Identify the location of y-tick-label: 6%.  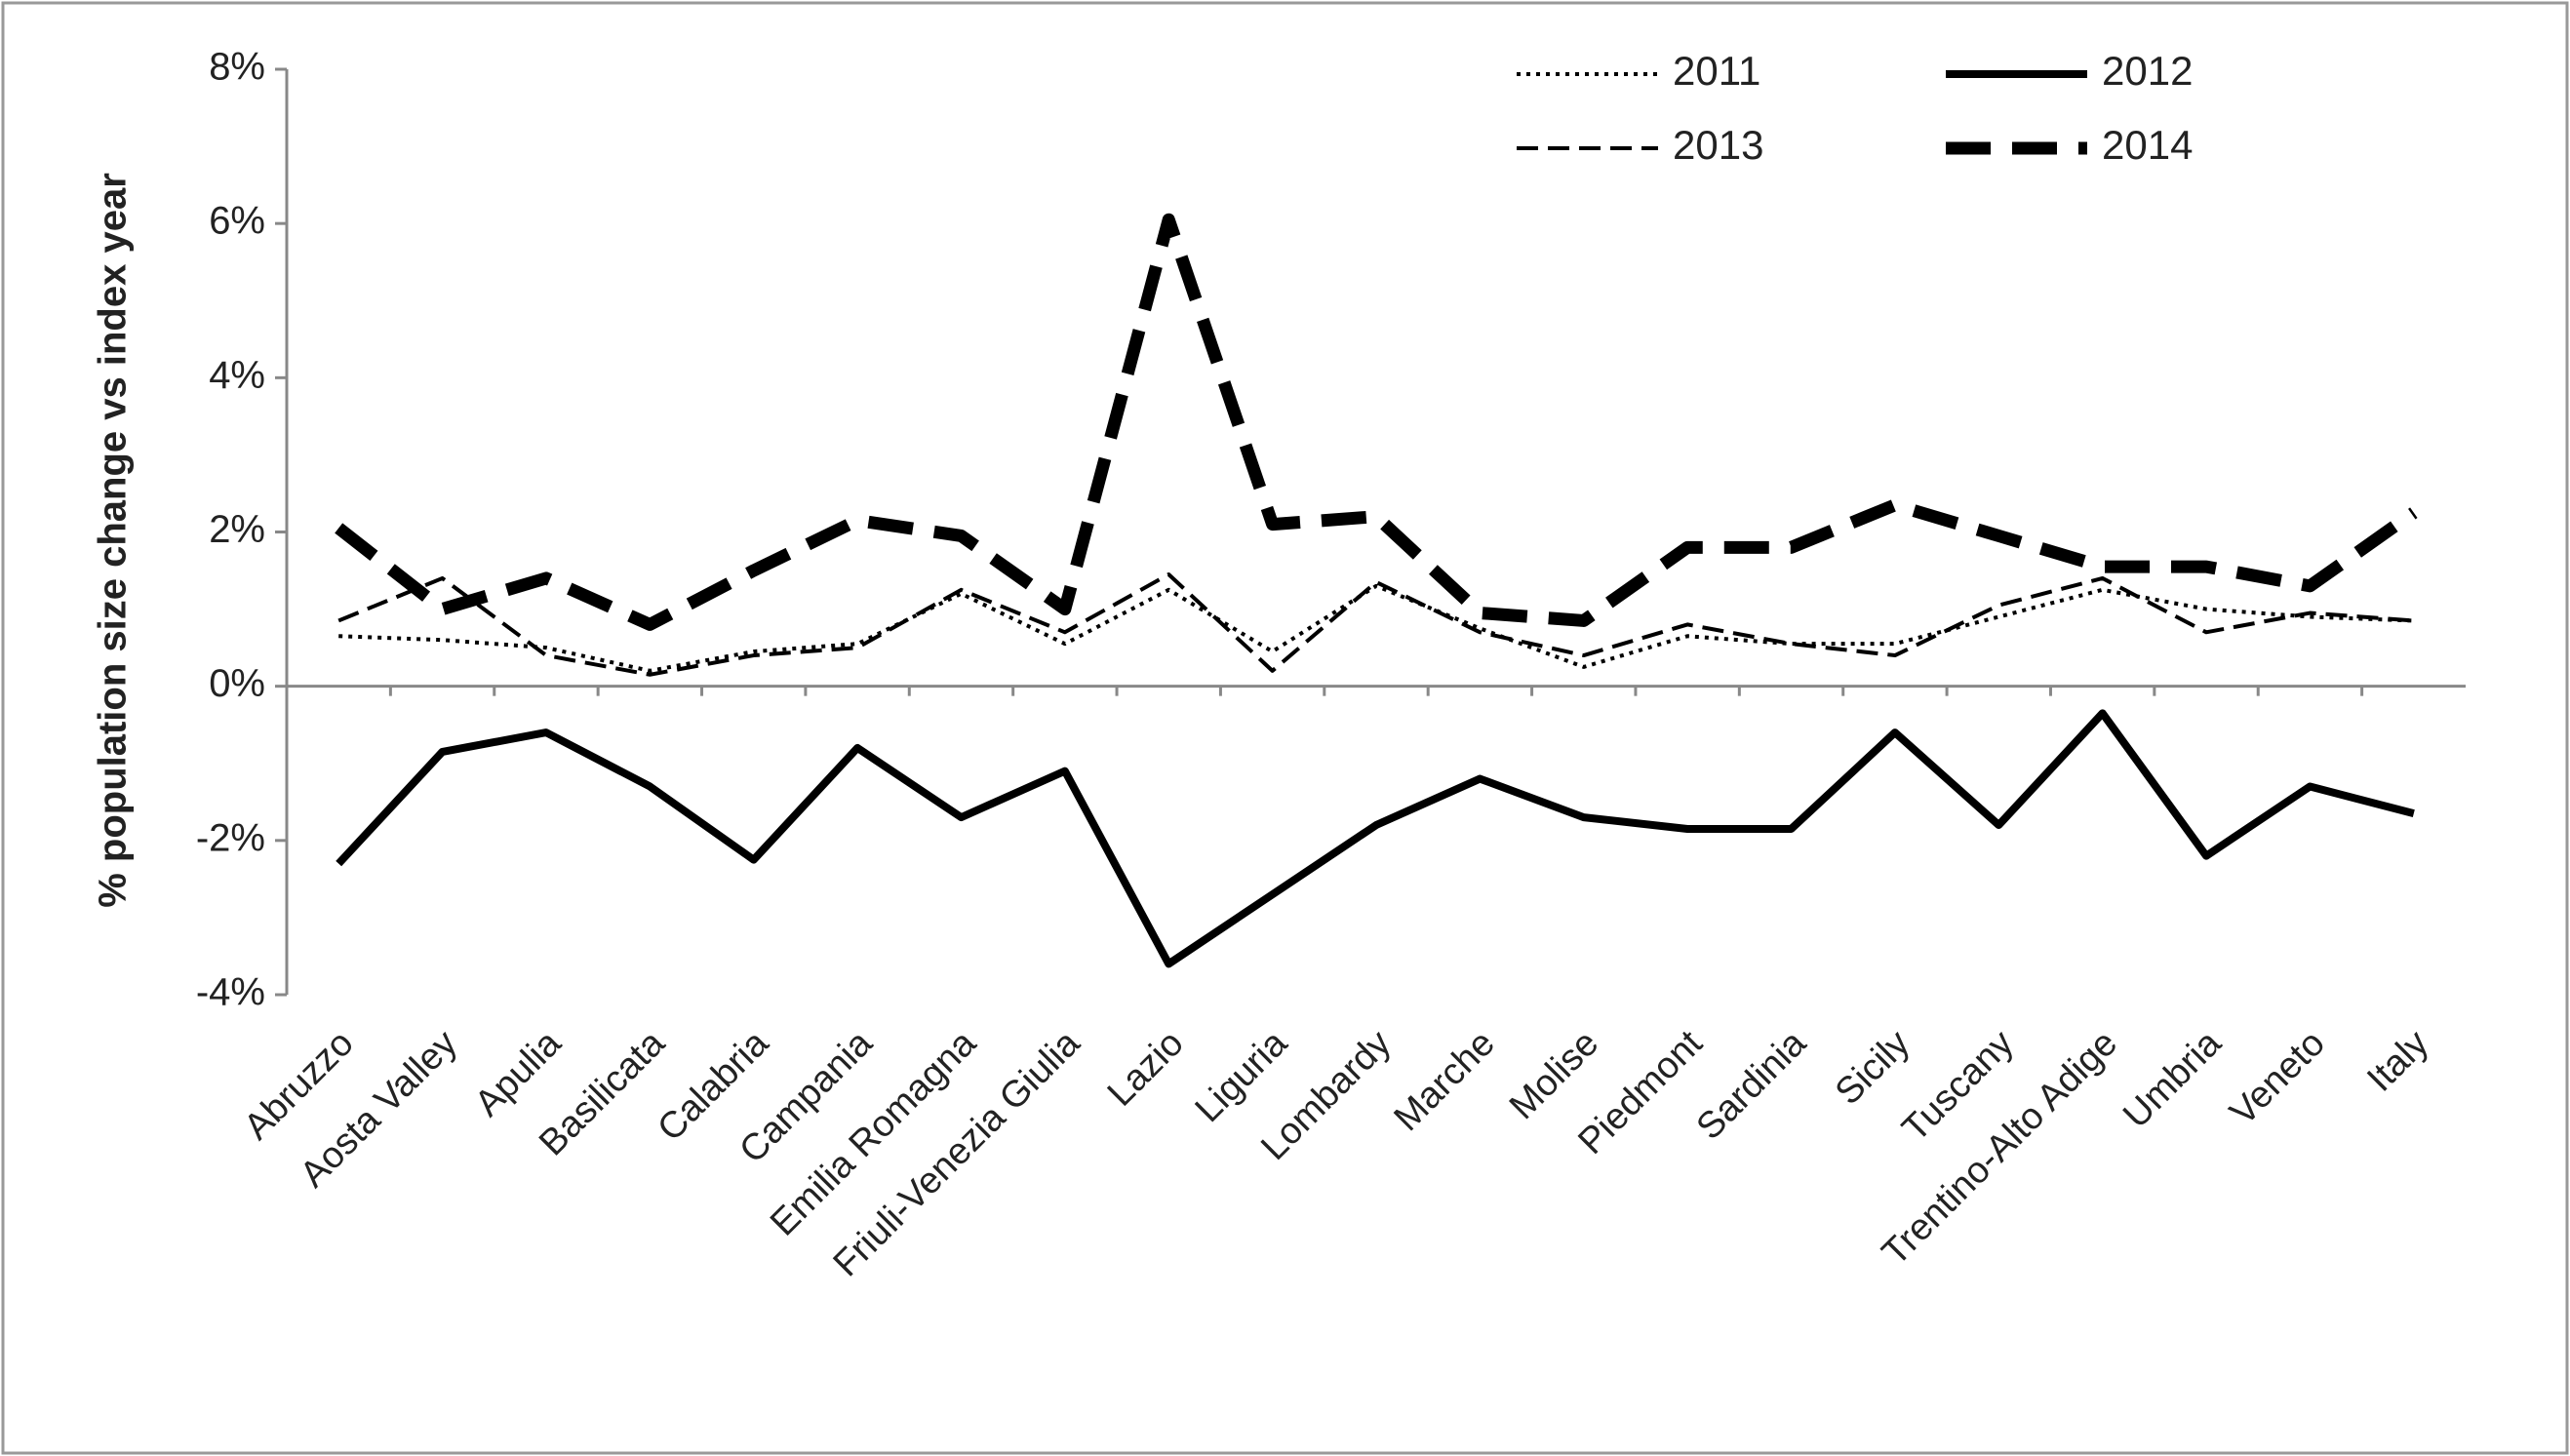
(237, 221).